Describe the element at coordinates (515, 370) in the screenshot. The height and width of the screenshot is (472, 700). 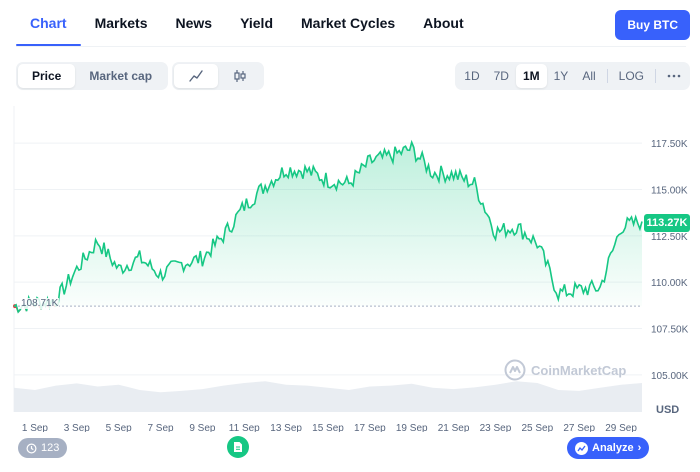
I see `coinmarketcap-logo-icon` at that location.